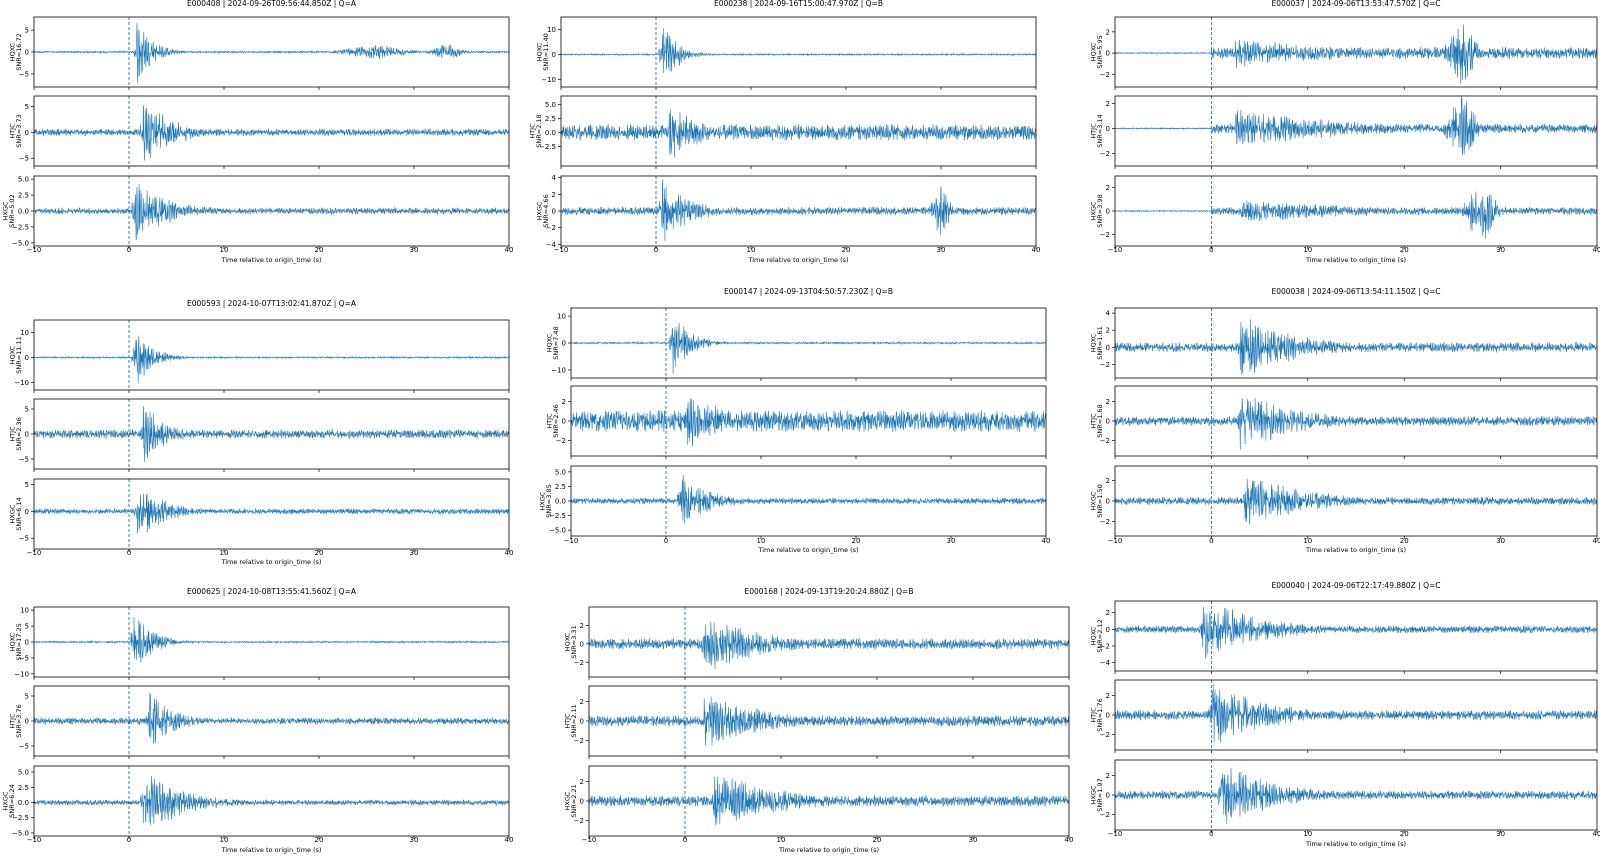 This screenshot has height=856, width=1600. I want to click on snr-value: SNR=11.40, so click(546, 52).